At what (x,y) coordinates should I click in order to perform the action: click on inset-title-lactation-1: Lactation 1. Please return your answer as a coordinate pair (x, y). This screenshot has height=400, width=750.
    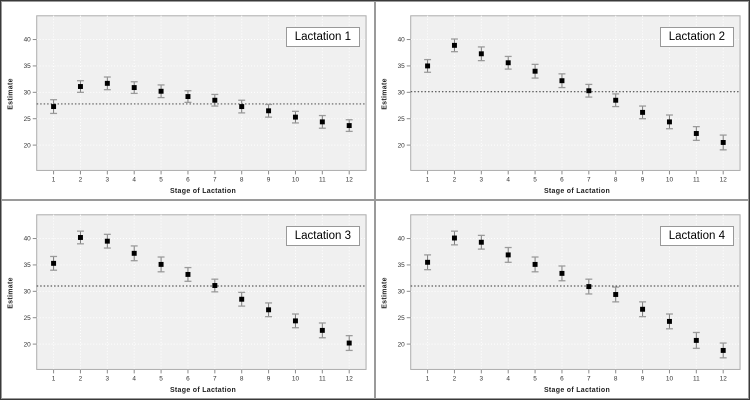
    Looking at the image, I should click on (322, 37).